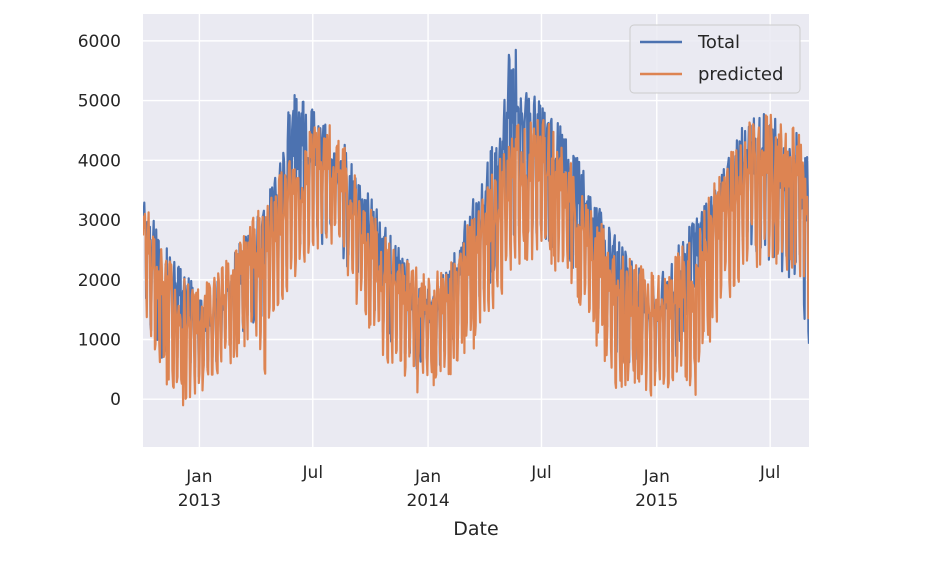 This screenshot has height=570, width=934. I want to click on legend-label-total: Total, so click(718, 42).